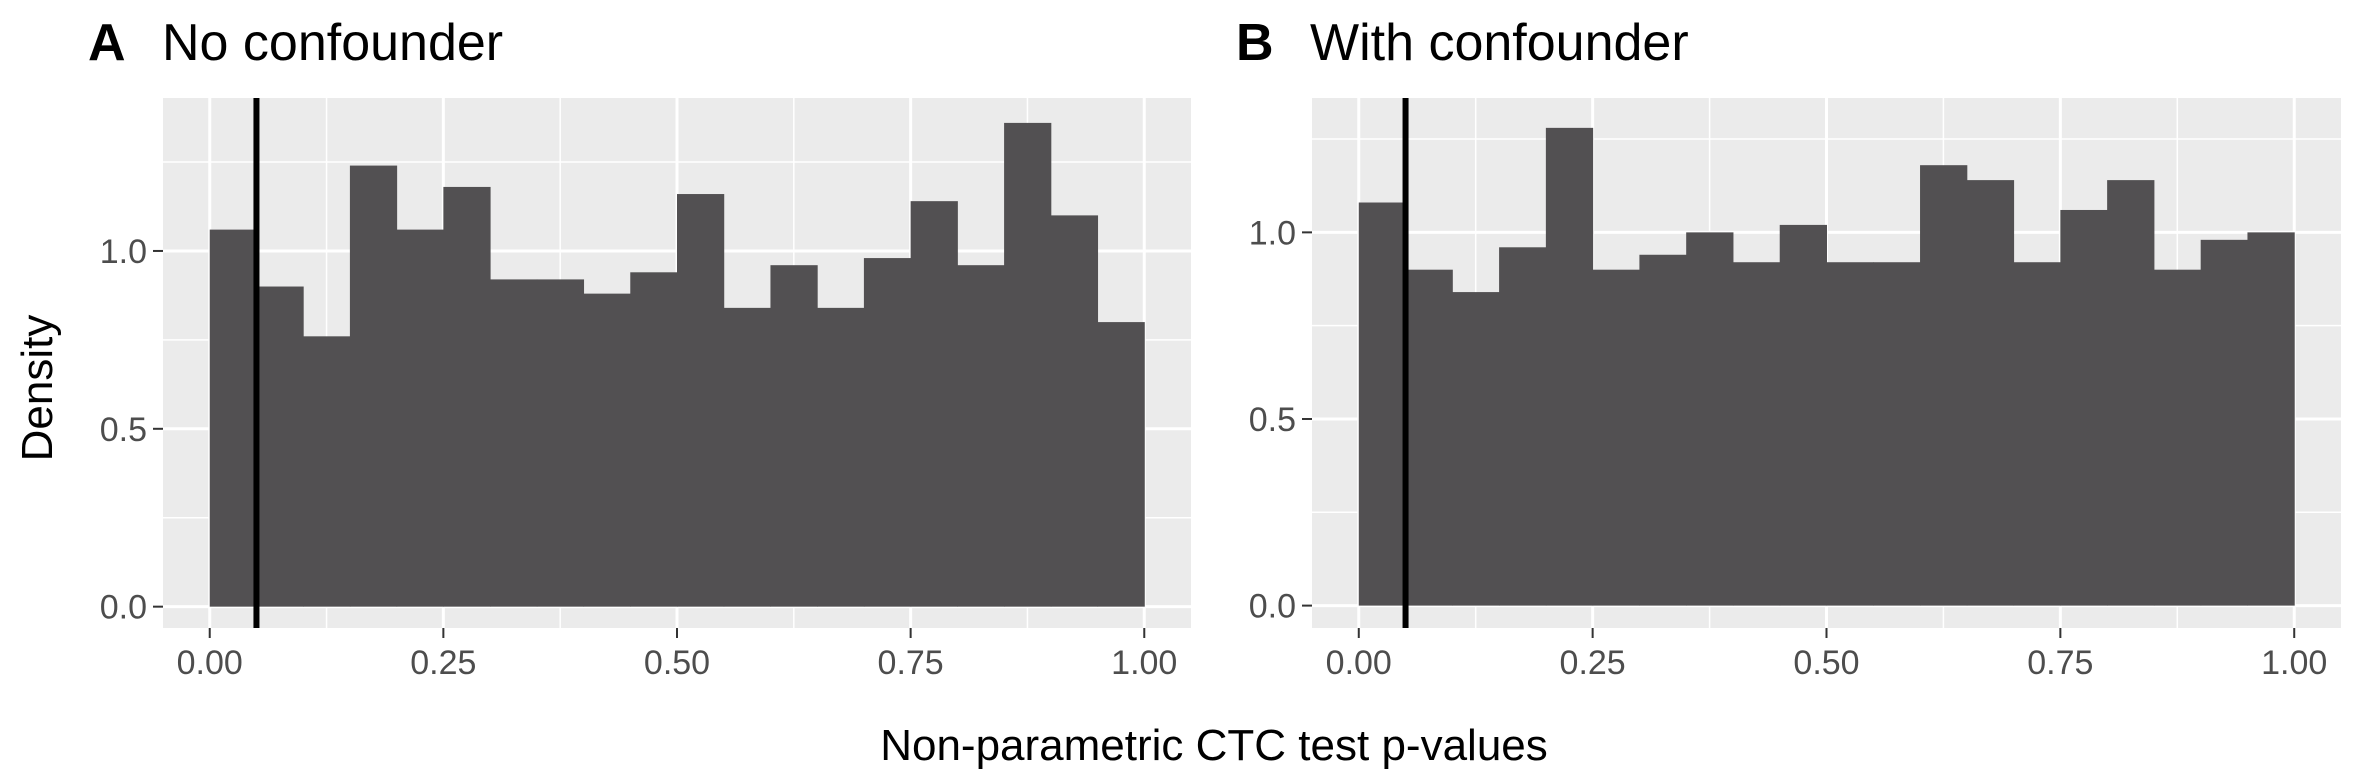 This screenshot has width=2362, height=779. What do you see at coordinates (1499, 43) in the screenshot?
I see `panel-title: With confounder` at bounding box center [1499, 43].